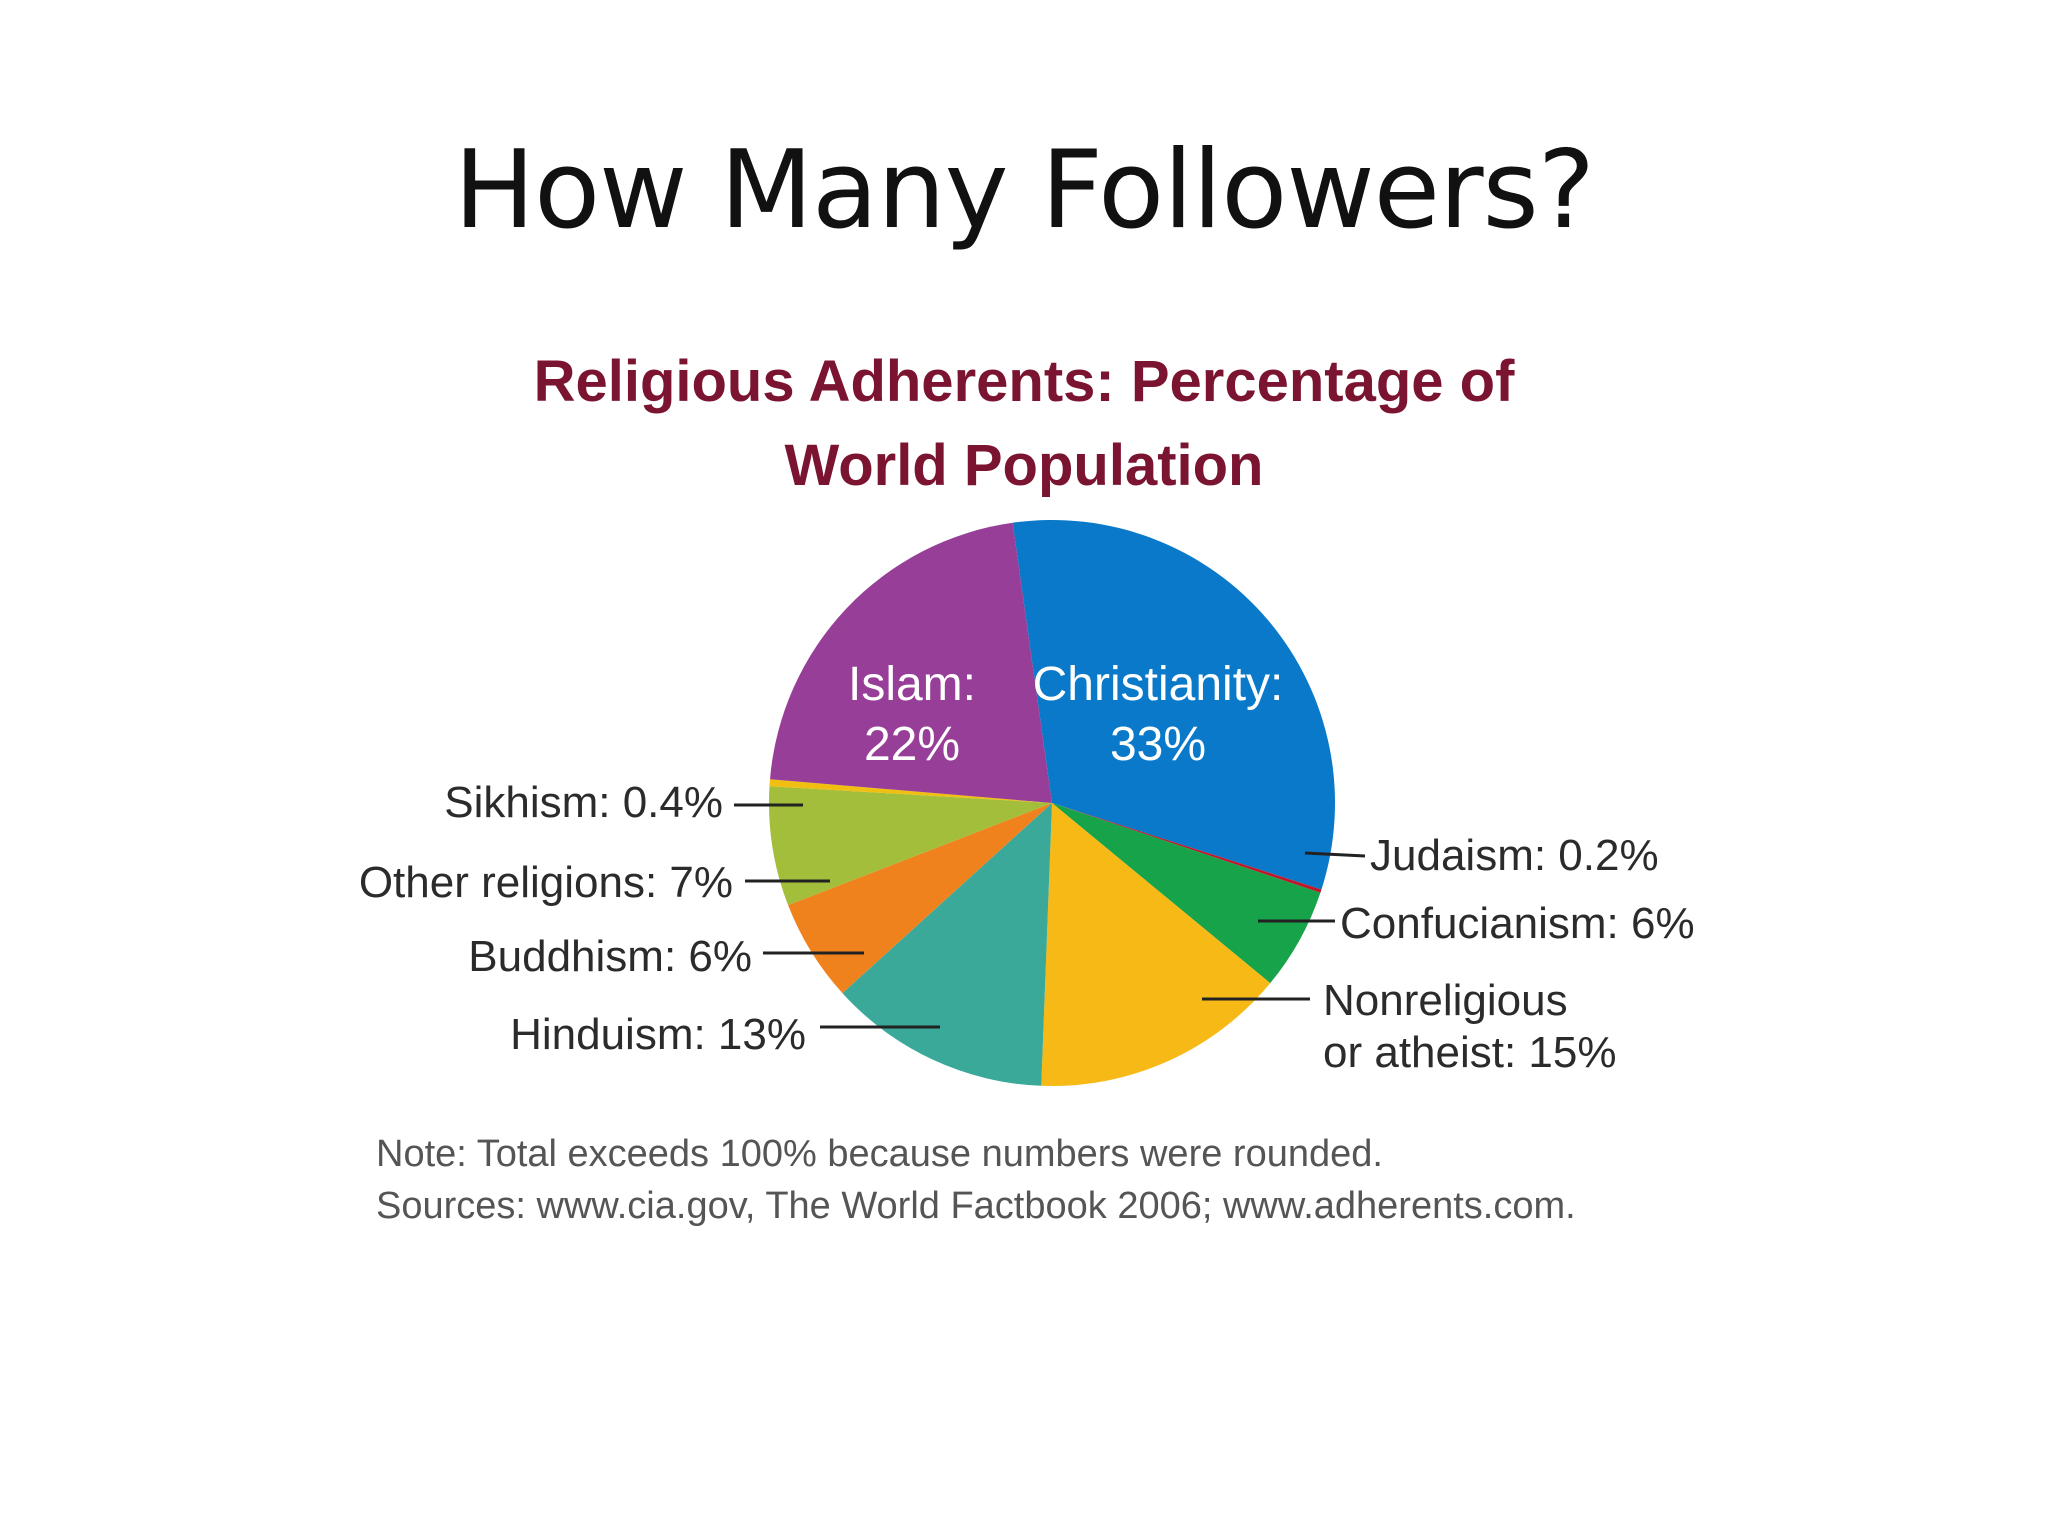  I want to click on callout-label-buddhism: Buddhism: 6%, so click(610, 956).